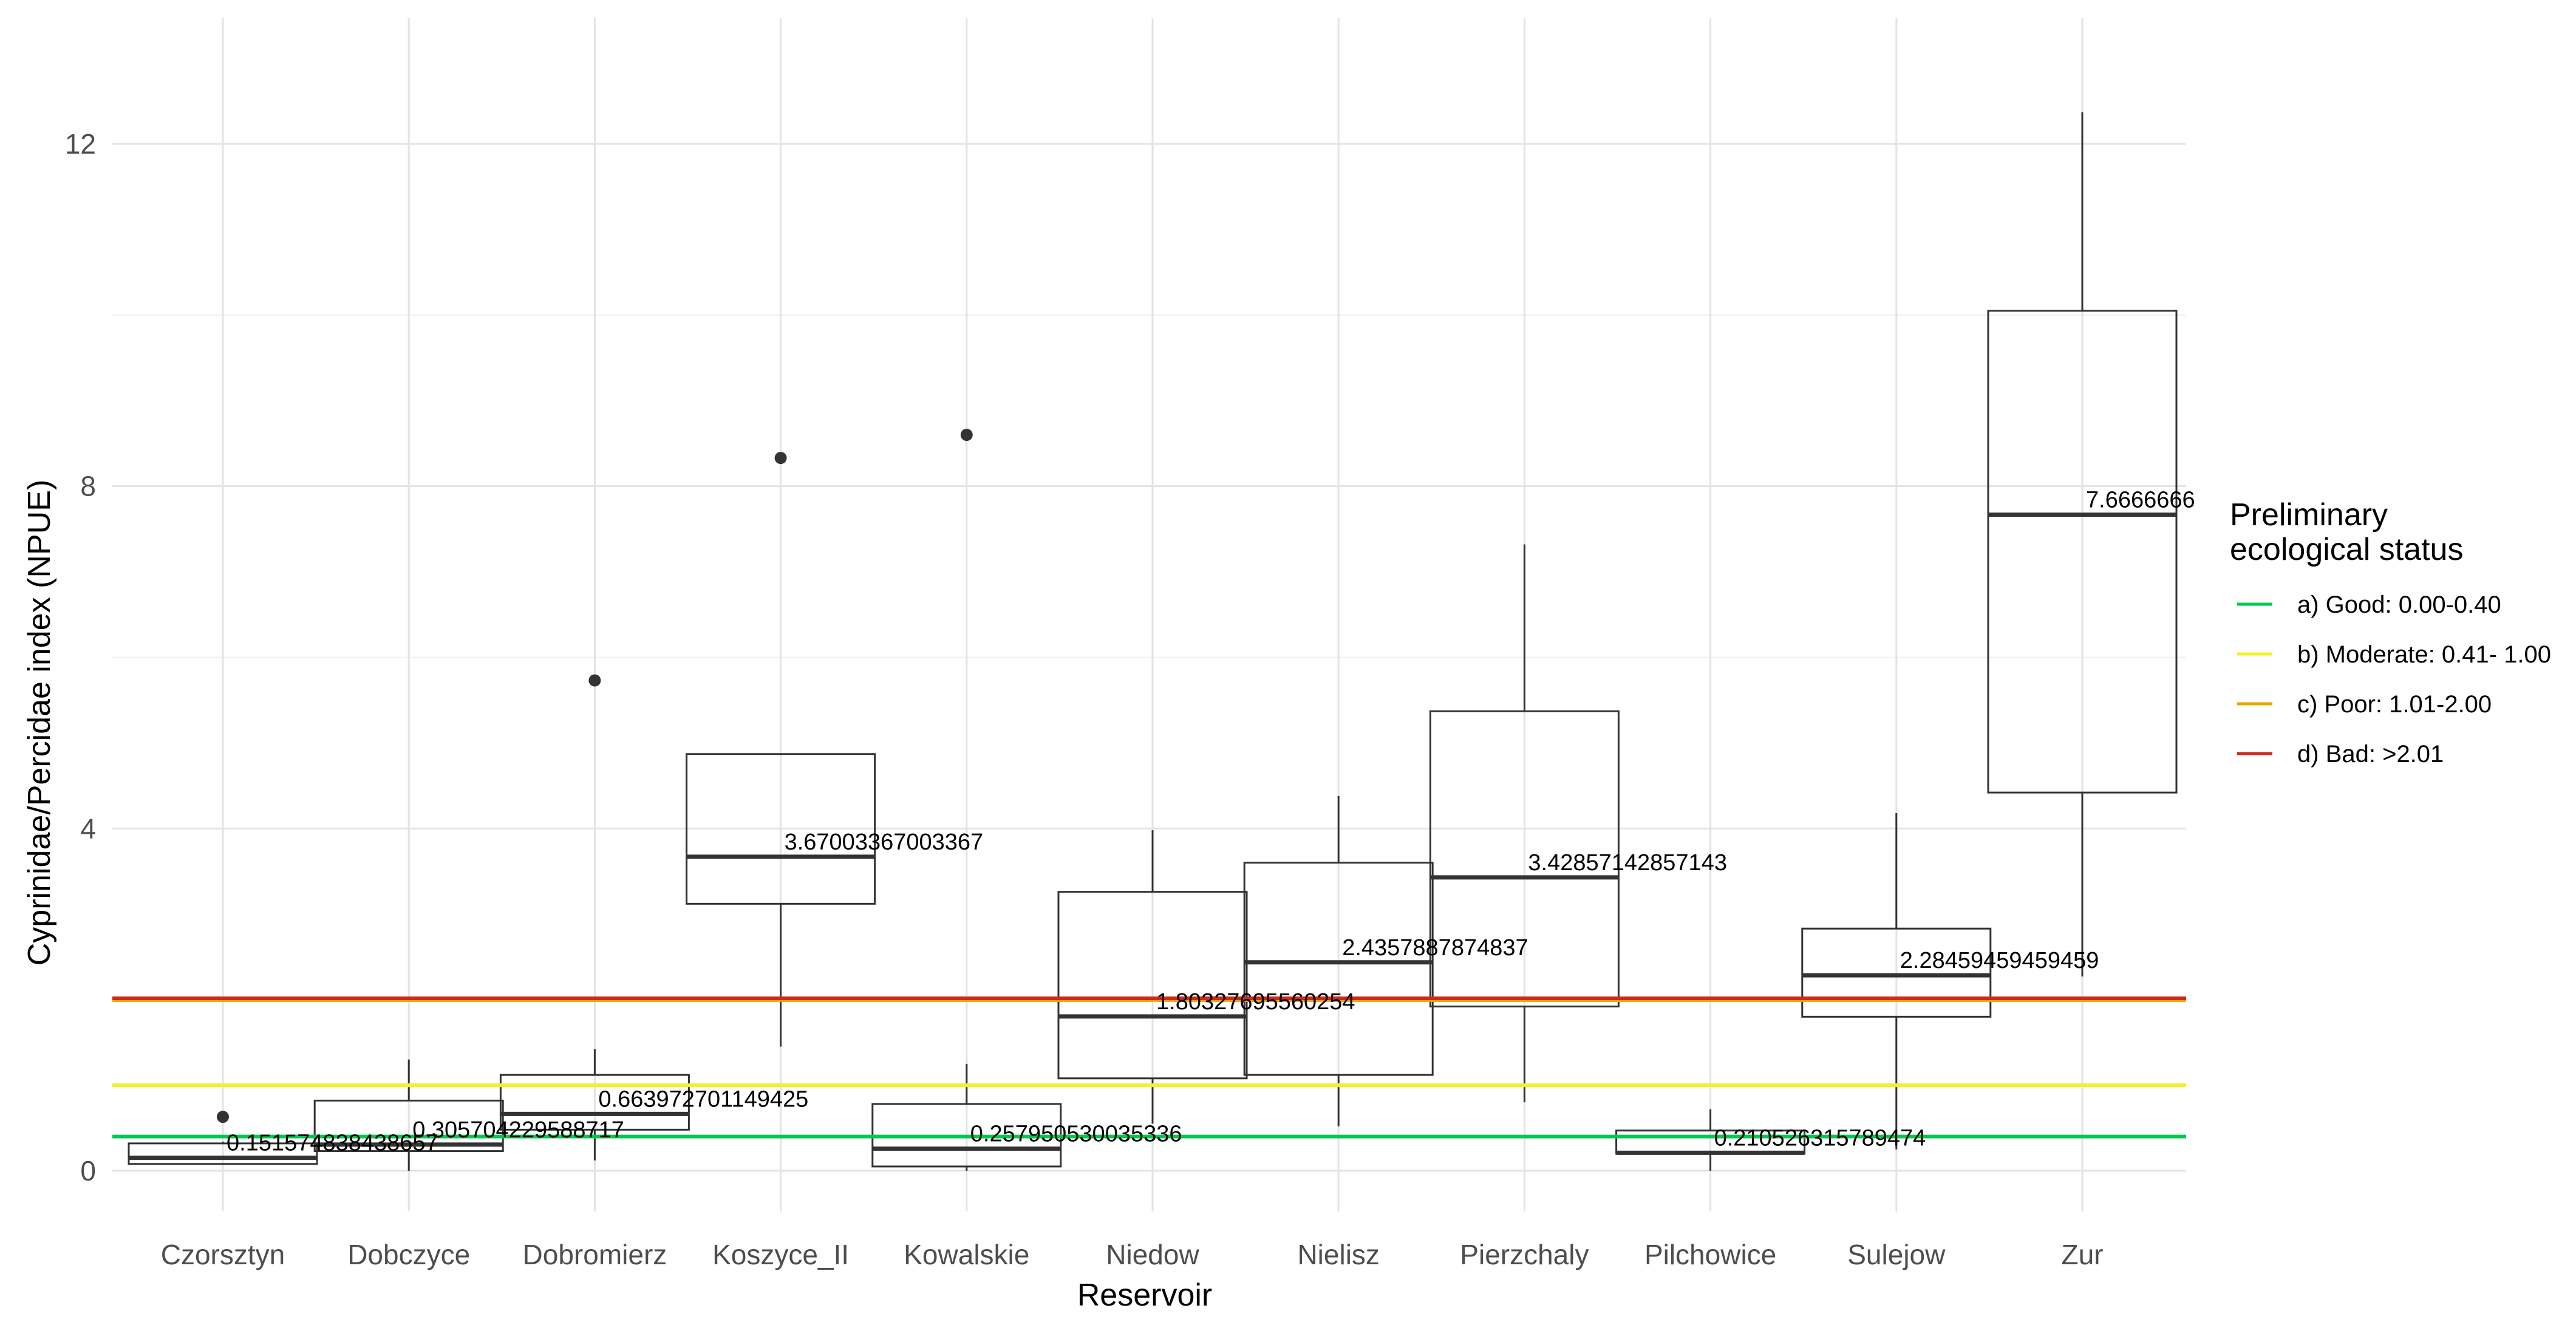  What do you see at coordinates (967, 1254) in the screenshot?
I see `x-tick-label: Kowalskie` at bounding box center [967, 1254].